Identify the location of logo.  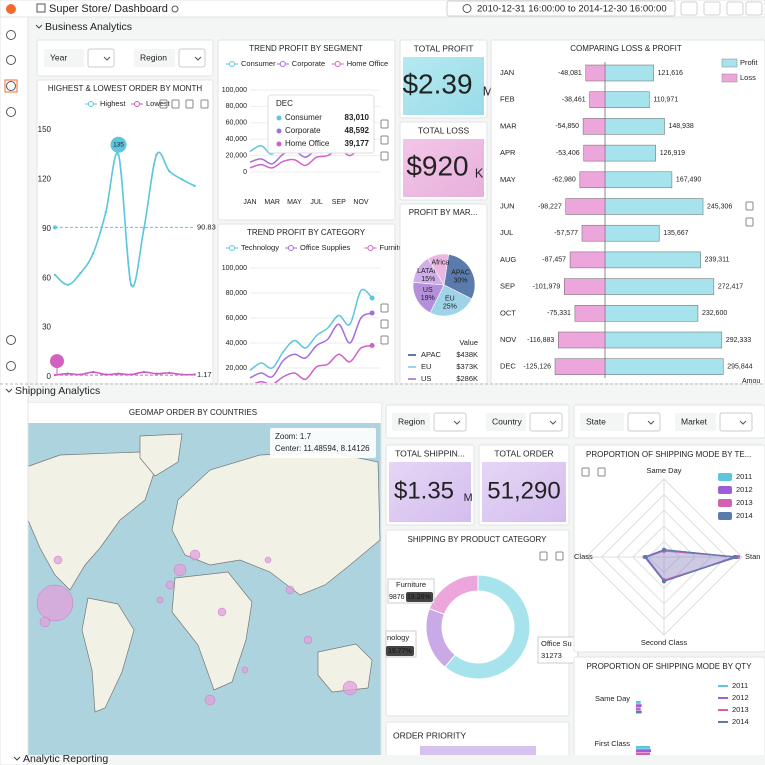
(11, 9).